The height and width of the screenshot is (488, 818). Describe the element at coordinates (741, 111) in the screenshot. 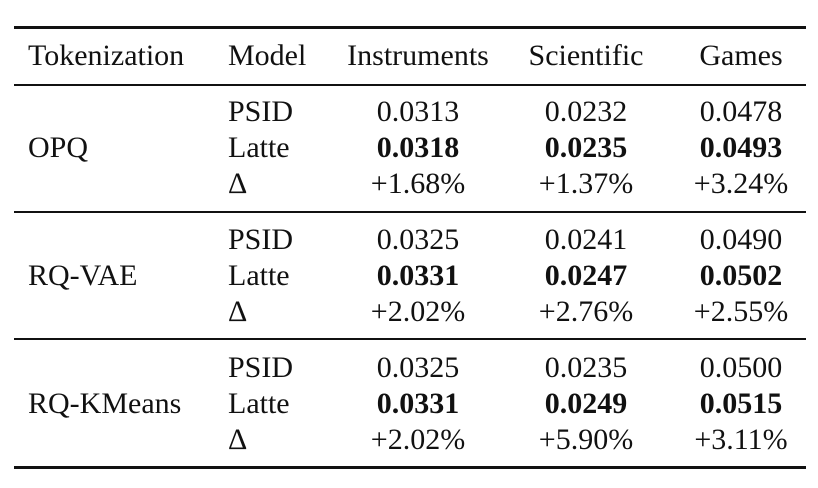

I see `value-cell: 0.0478` at that location.